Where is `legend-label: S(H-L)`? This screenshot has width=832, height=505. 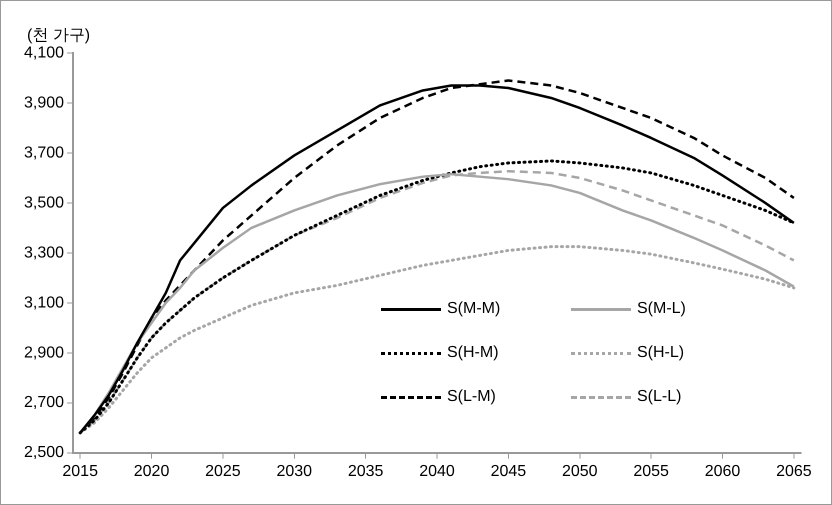 legend-label: S(H-L) is located at coordinates (660, 353).